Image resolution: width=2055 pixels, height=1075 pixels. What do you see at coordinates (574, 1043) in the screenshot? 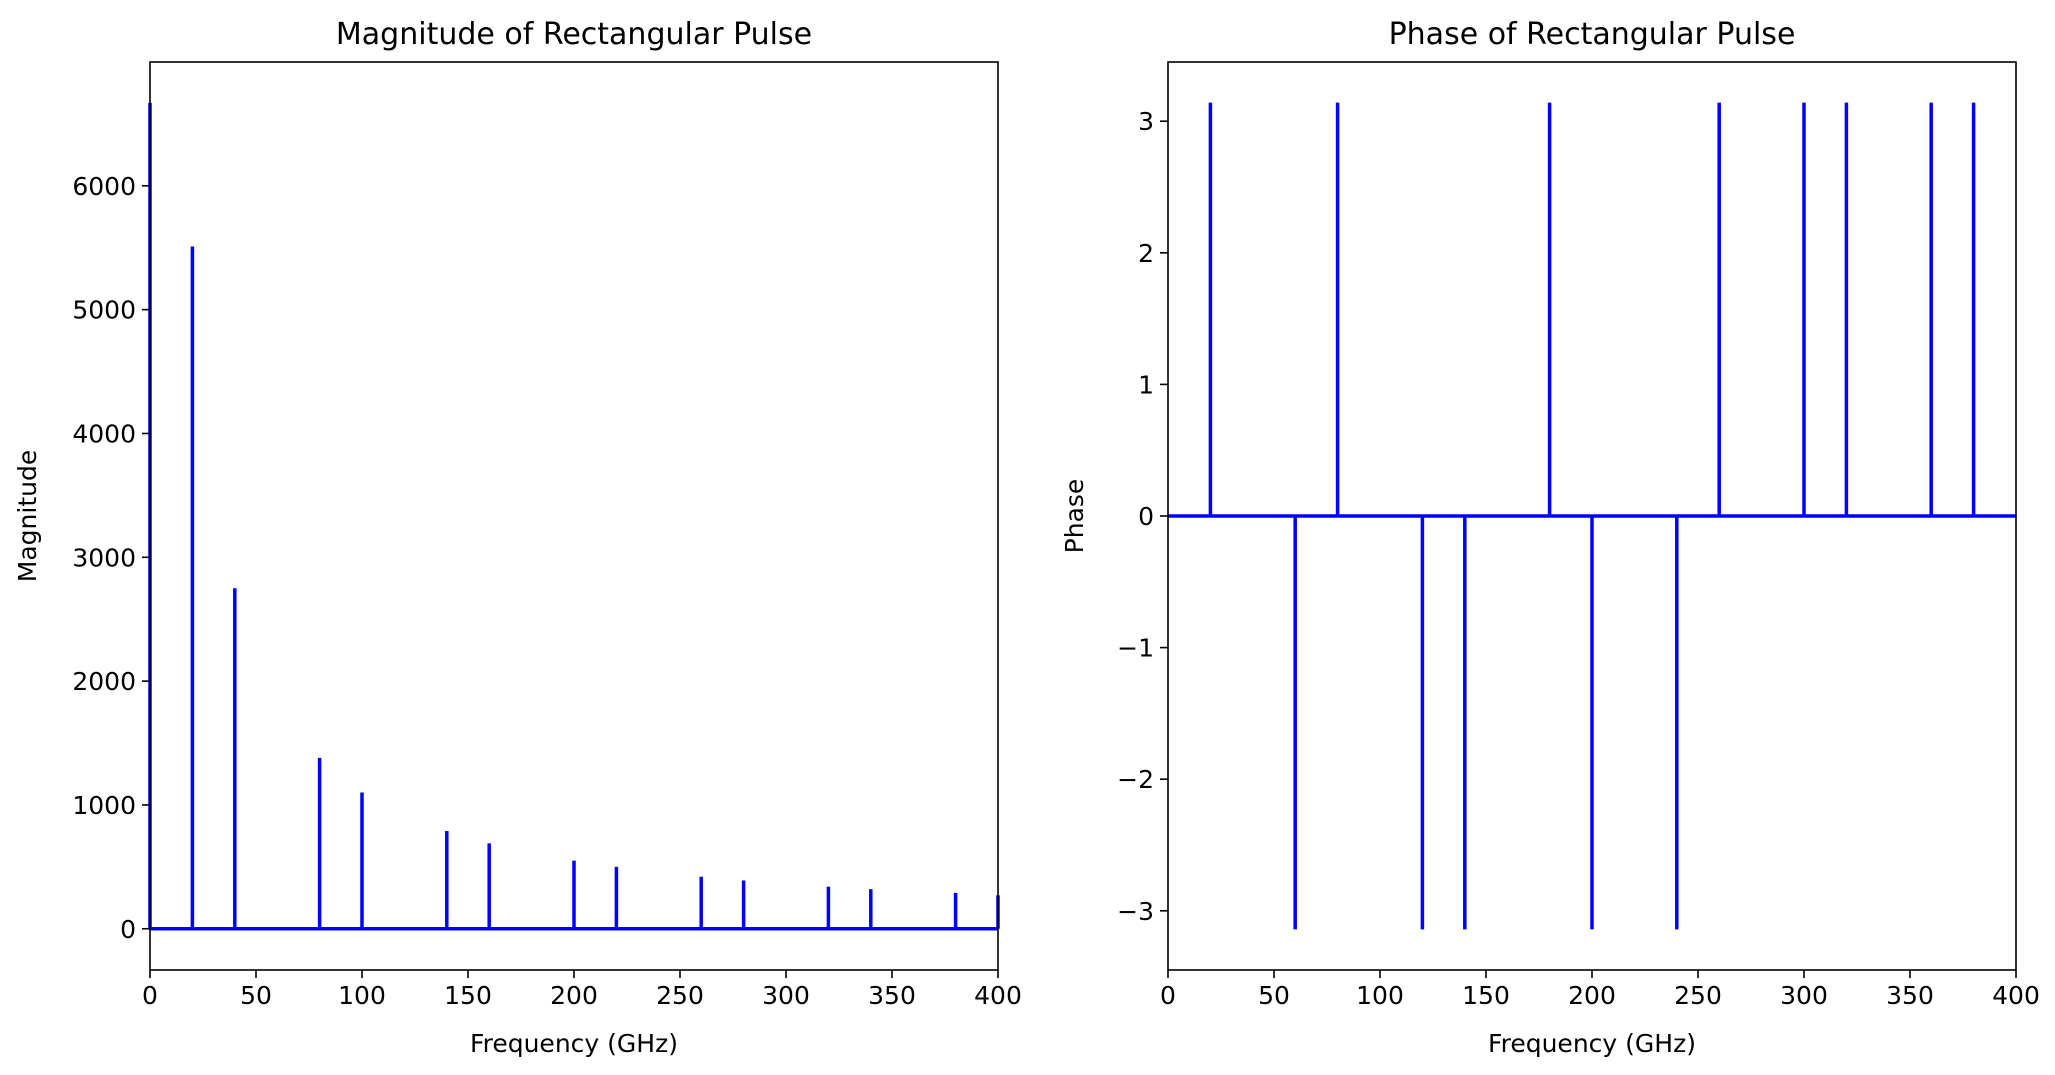
I see `magnitude-x-axis-label: Frequency (GHz)` at bounding box center [574, 1043].